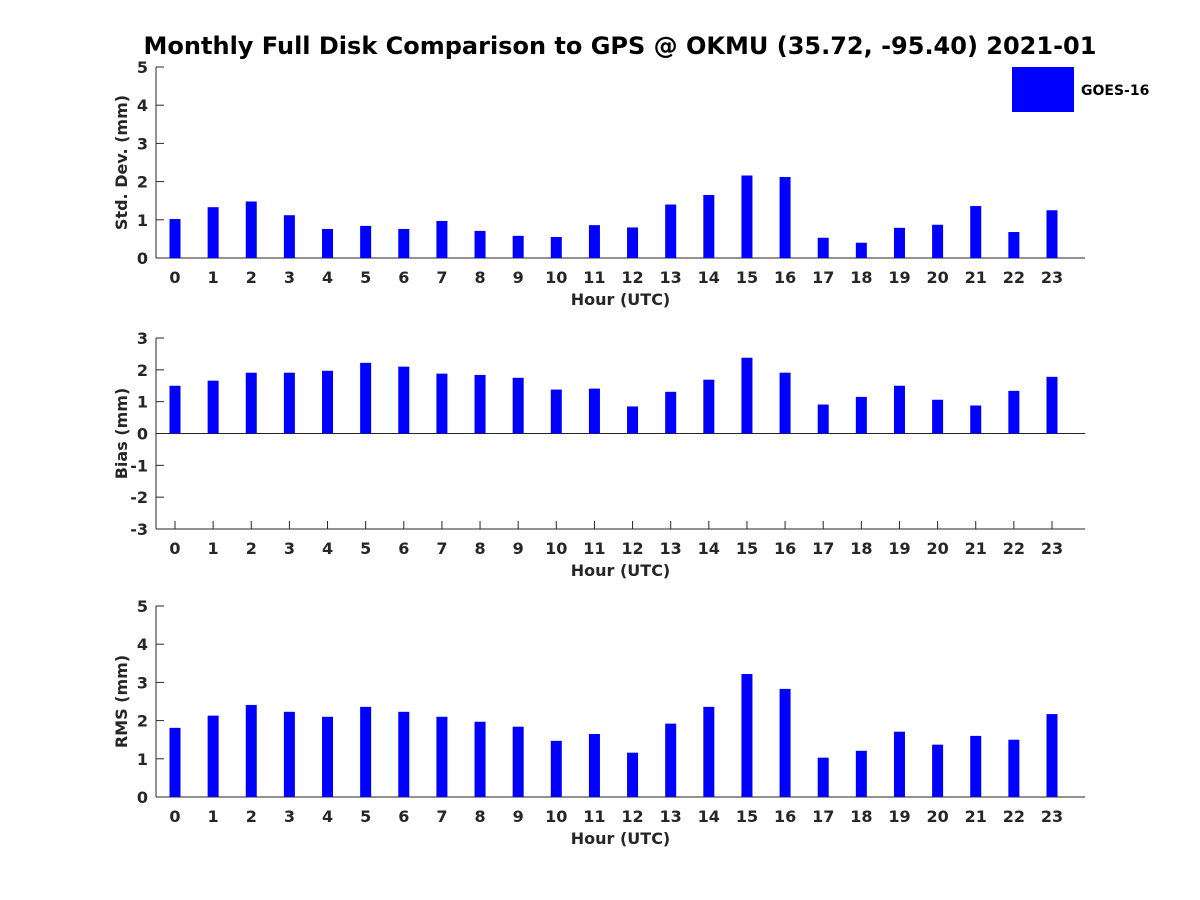 The image size is (1200, 900). I want to click on rms-xtick-label: 16, so click(785, 816).